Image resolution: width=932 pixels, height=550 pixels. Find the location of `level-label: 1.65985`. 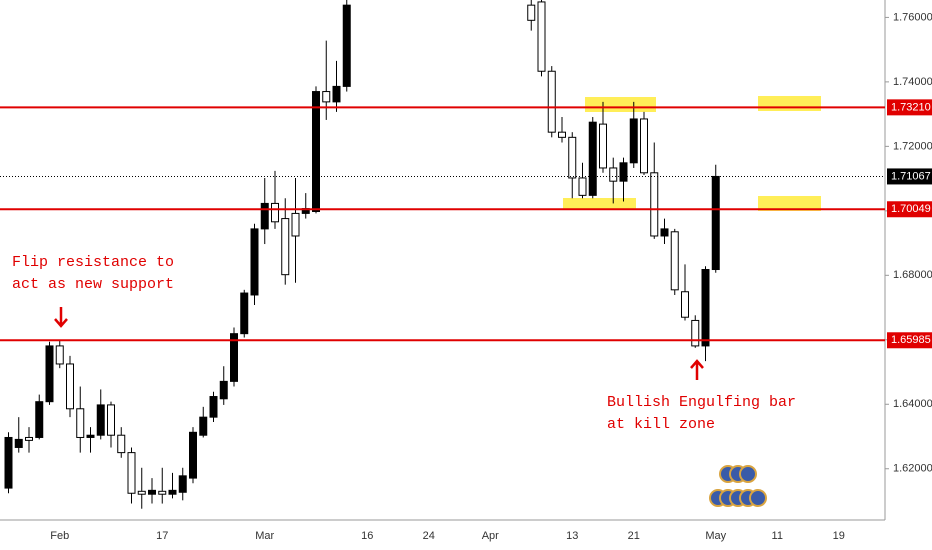

level-label: 1.65985 is located at coordinates (911, 340).